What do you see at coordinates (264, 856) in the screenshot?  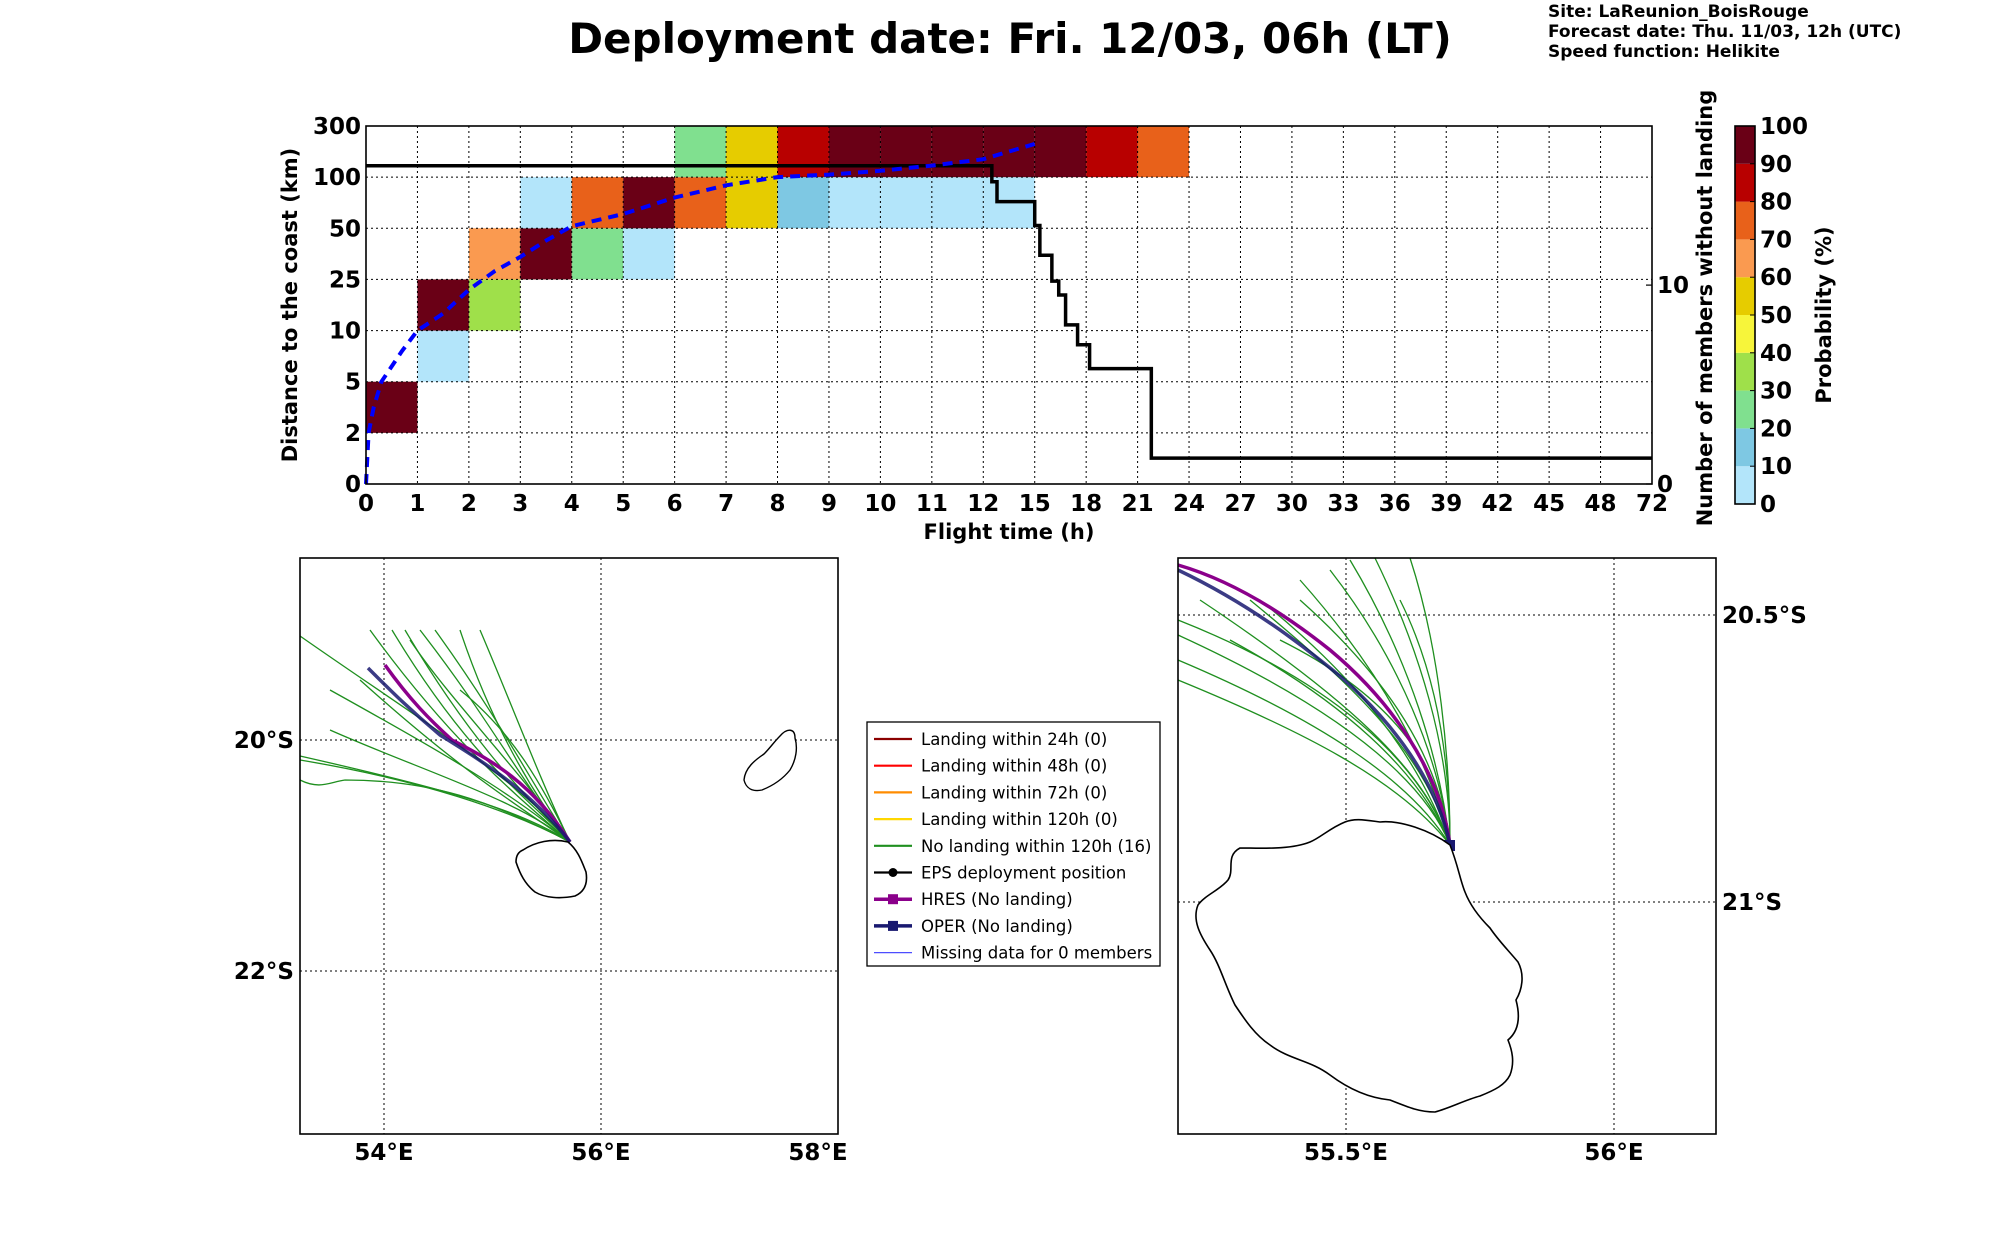 I see `map-regional-y-ticks: 20°S 22°S` at bounding box center [264, 856].